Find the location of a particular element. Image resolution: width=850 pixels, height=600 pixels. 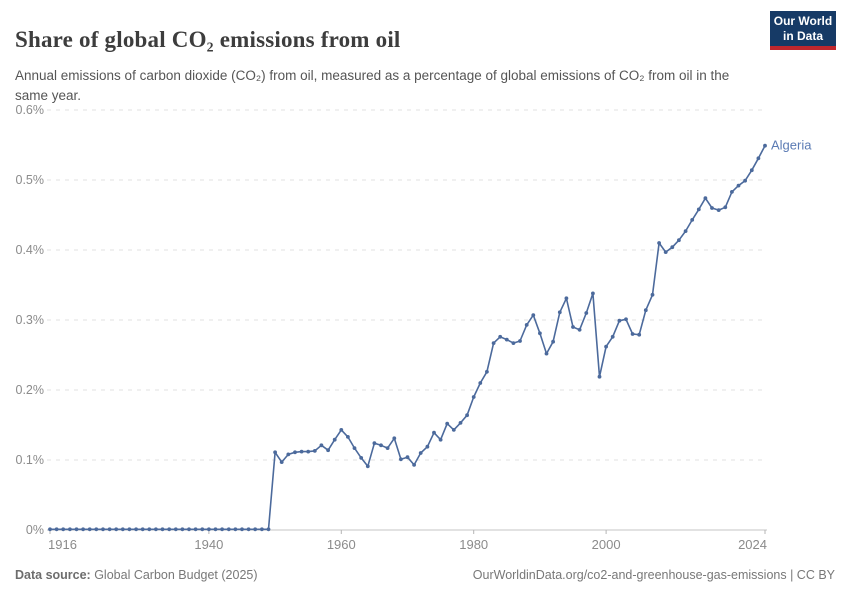

entity-label: Algeria is located at coordinates (791, 145).